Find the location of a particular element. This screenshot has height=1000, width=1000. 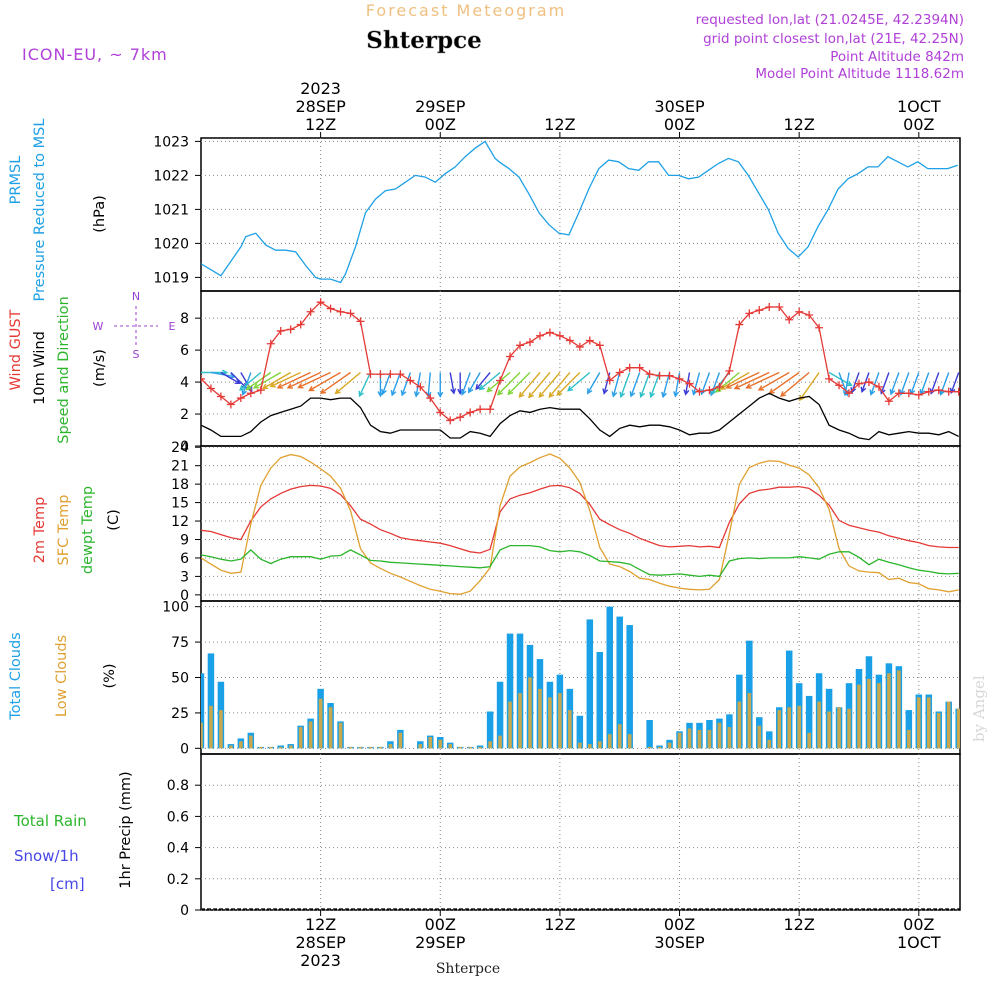

header-model: ICON-EU, ~ 7km is located at coordinates (95, 54).